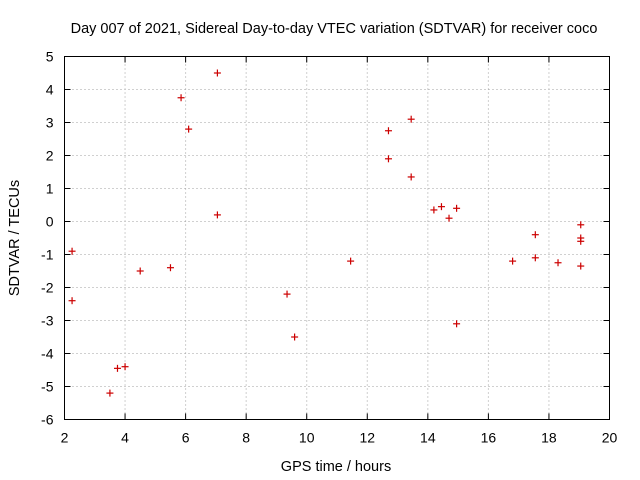 The width and height of the screenshot is (640, 480). Describe the element at coordinates (47, 321) in the screenshot. I see `y-tick-label: -3` at that location.